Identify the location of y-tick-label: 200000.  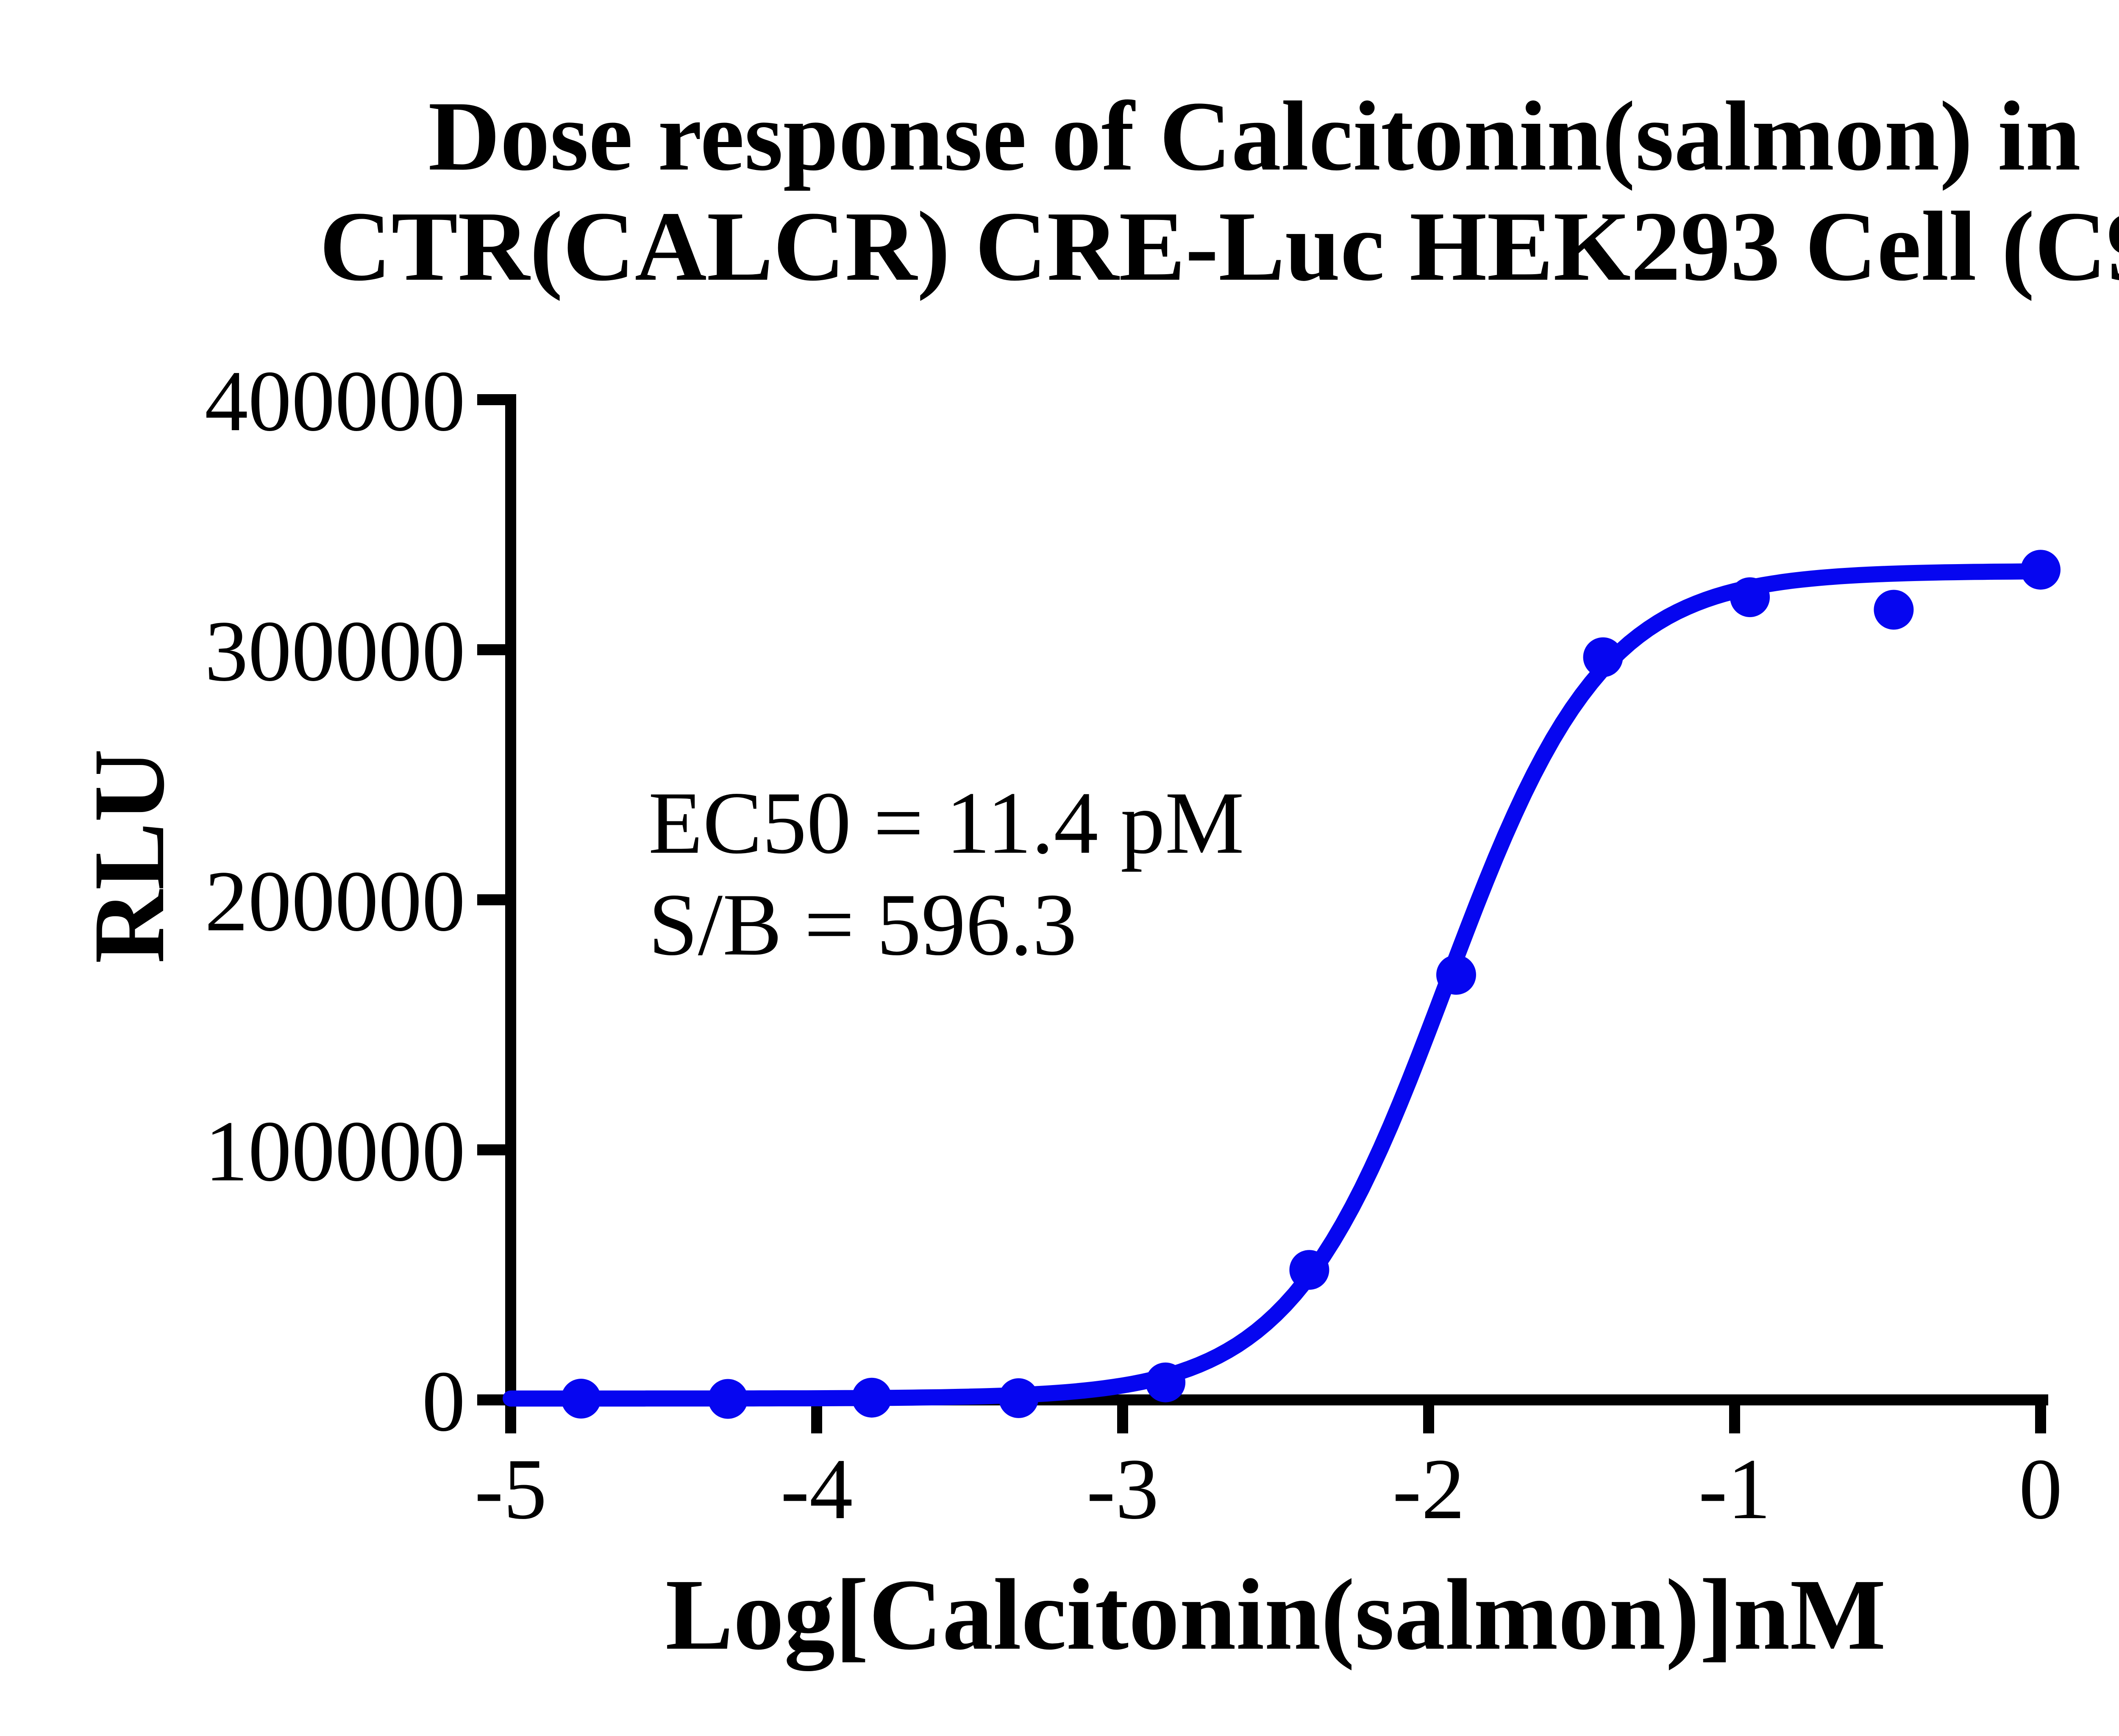
(335, 901).